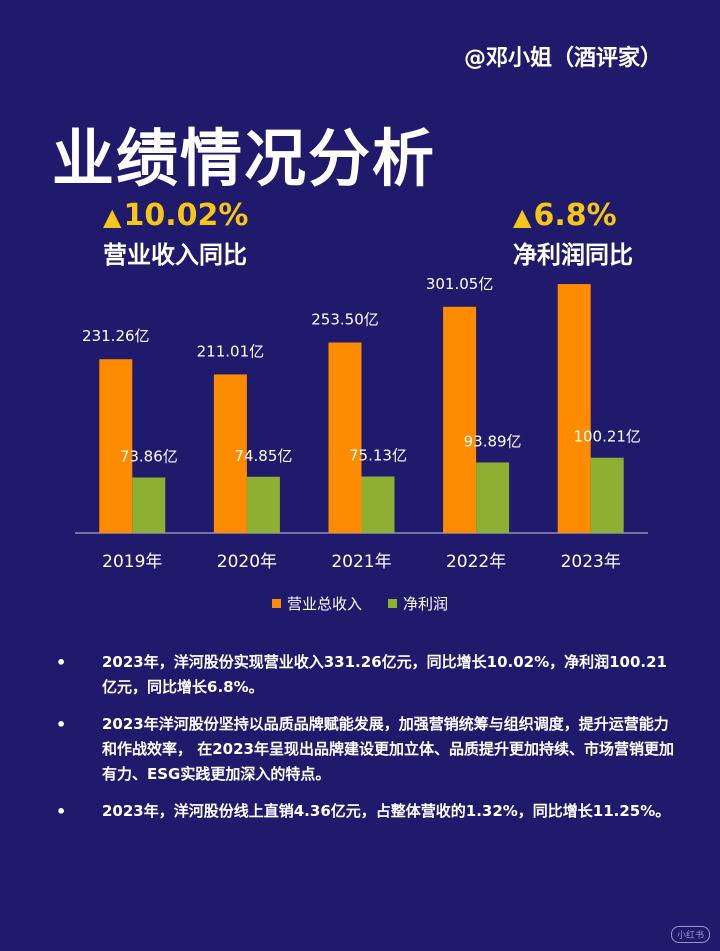  Describe the element at coordinates (175, 255) in the screenshot. I see `kpi-revenue-label: 营业收入同比` at that location.